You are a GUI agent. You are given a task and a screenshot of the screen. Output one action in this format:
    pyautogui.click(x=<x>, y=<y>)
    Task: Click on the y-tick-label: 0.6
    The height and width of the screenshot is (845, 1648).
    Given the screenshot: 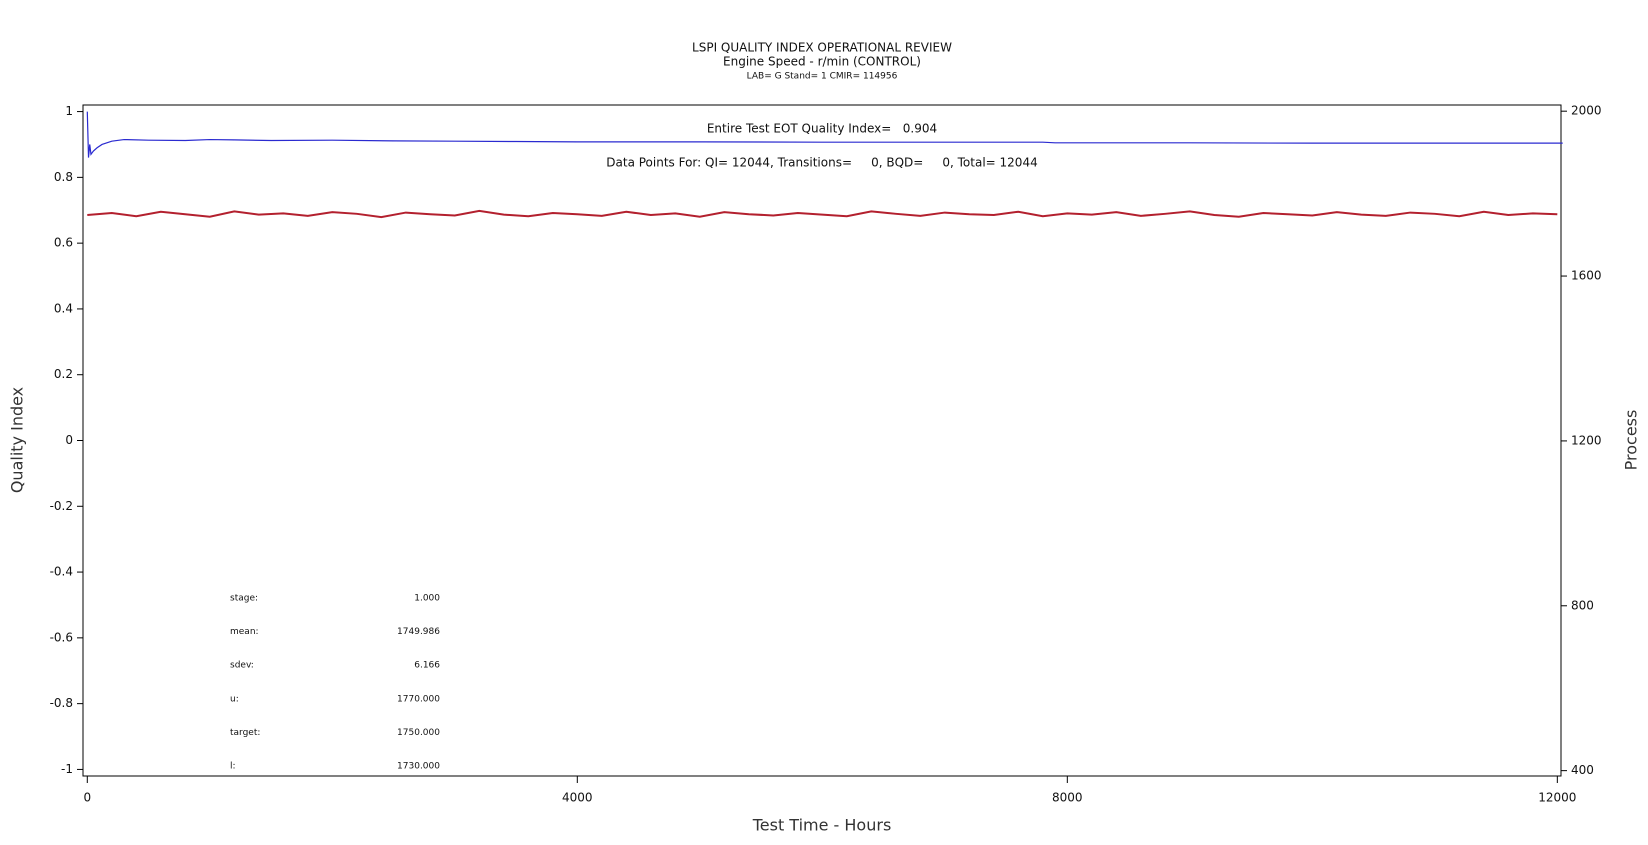 What is the action you would take?
    pyautogui.click(x=63, y=243)
    